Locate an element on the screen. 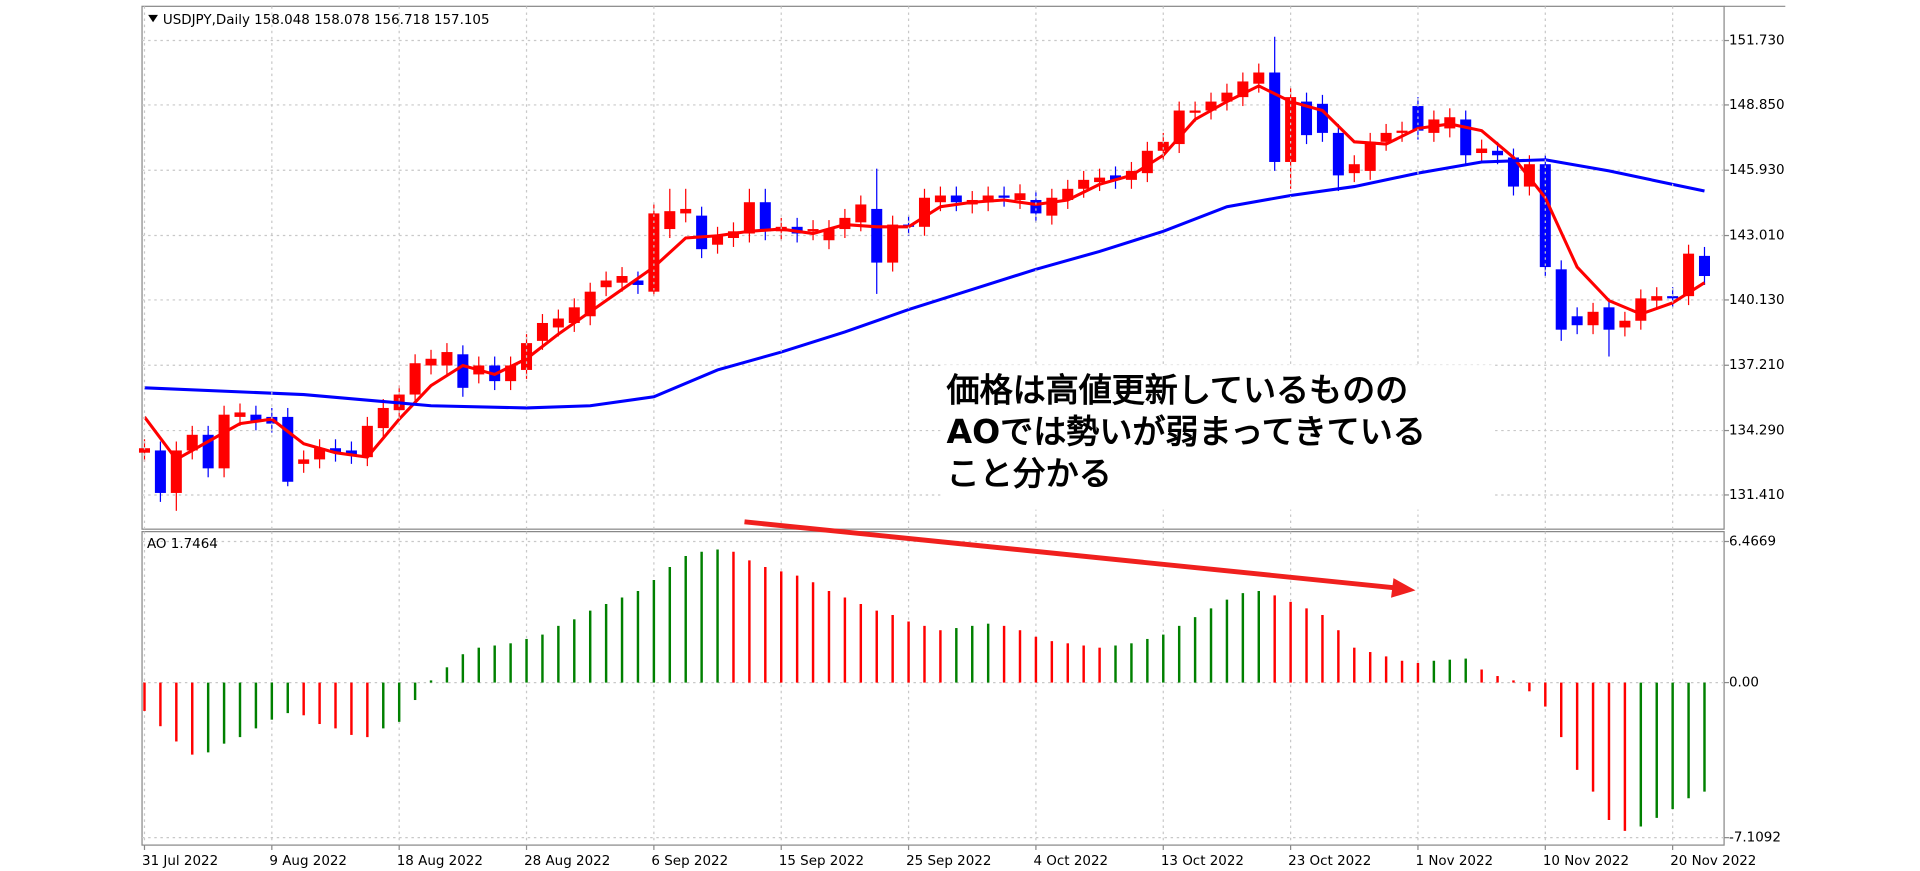  y-tick-label: -7.1092 is located at coordinates (1755, 838).